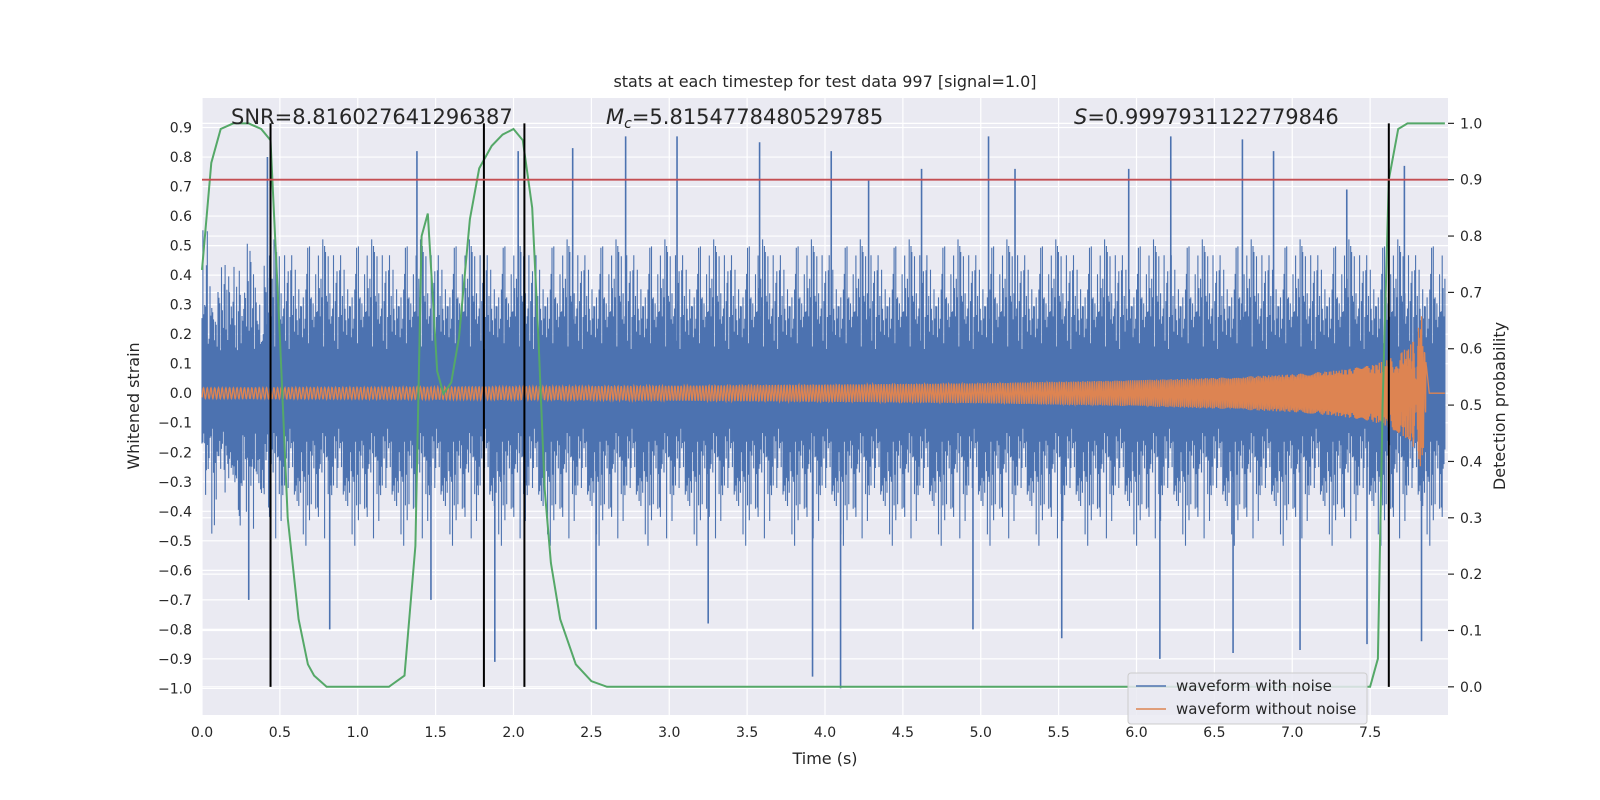 The height and width of the screenshot is (800, 1600). I want to click on x-tick-label: 6.5, so click(1214, 733).